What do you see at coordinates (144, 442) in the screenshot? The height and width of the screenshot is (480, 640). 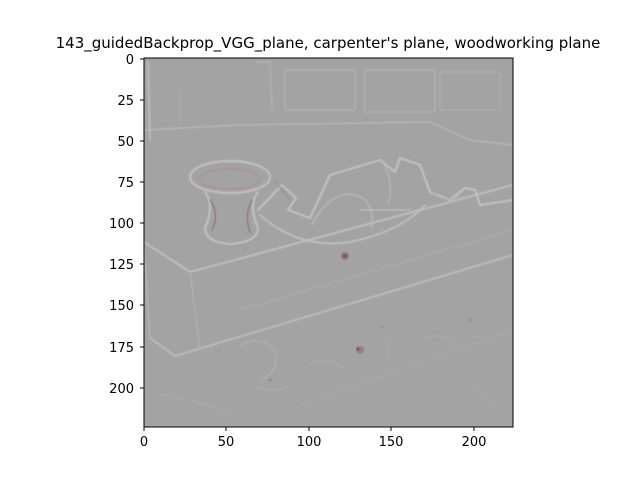 I see `x-tick-label: 0` at bounding box center [144, 442].